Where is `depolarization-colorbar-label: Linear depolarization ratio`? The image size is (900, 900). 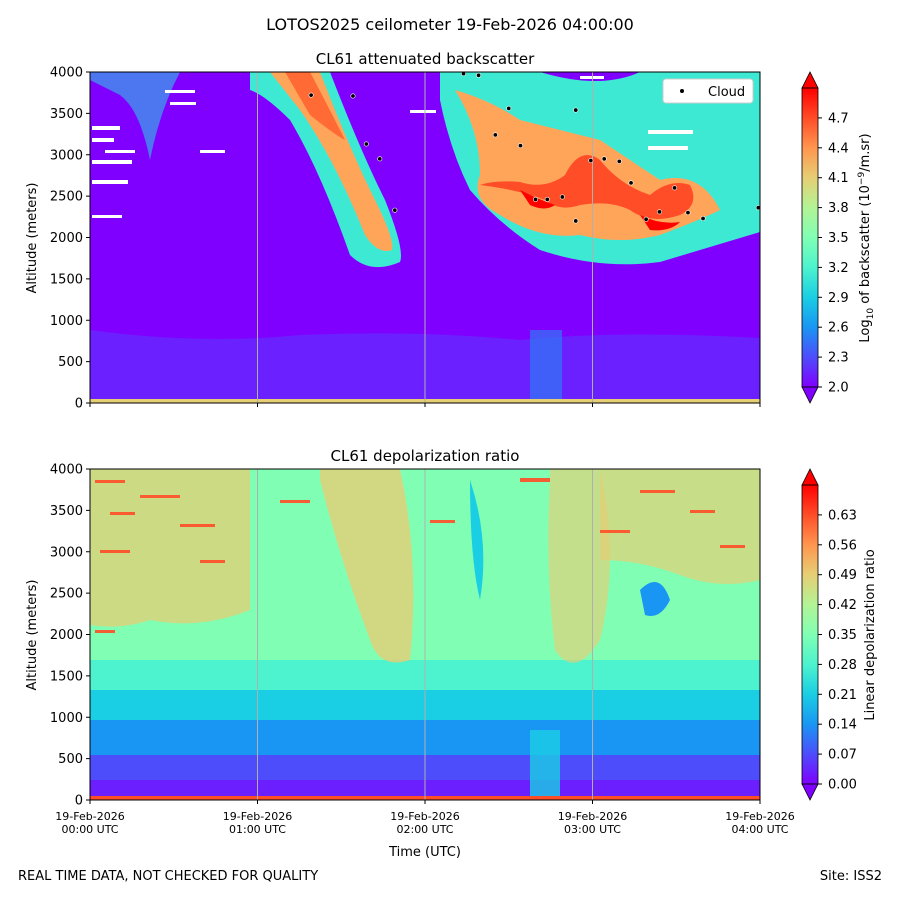
depolarization-colorbar-label: Linear depolarization ratio is located at coordinates (870, 634).